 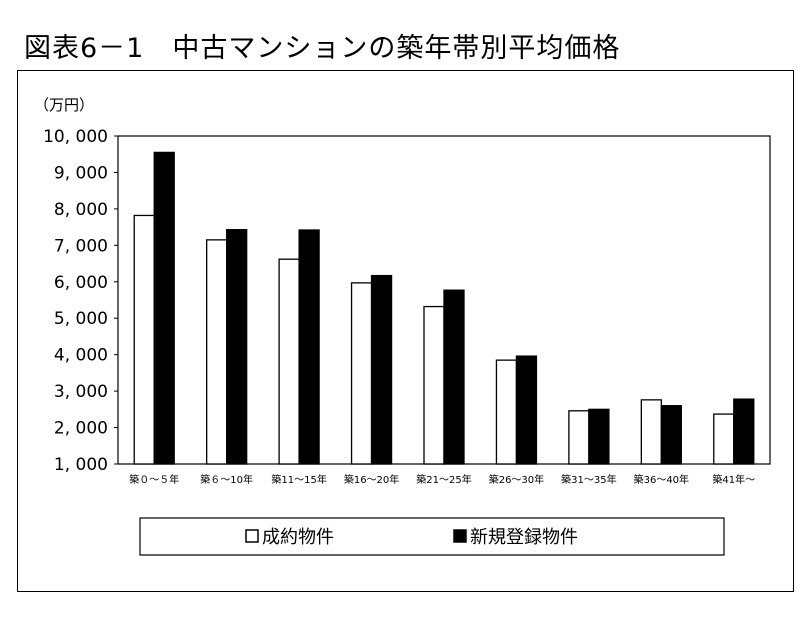 What do you see at coordinates (661, 479) in the screenshot?
I see `x-category-label: 築36～40年` at bounding box center [661, 479].